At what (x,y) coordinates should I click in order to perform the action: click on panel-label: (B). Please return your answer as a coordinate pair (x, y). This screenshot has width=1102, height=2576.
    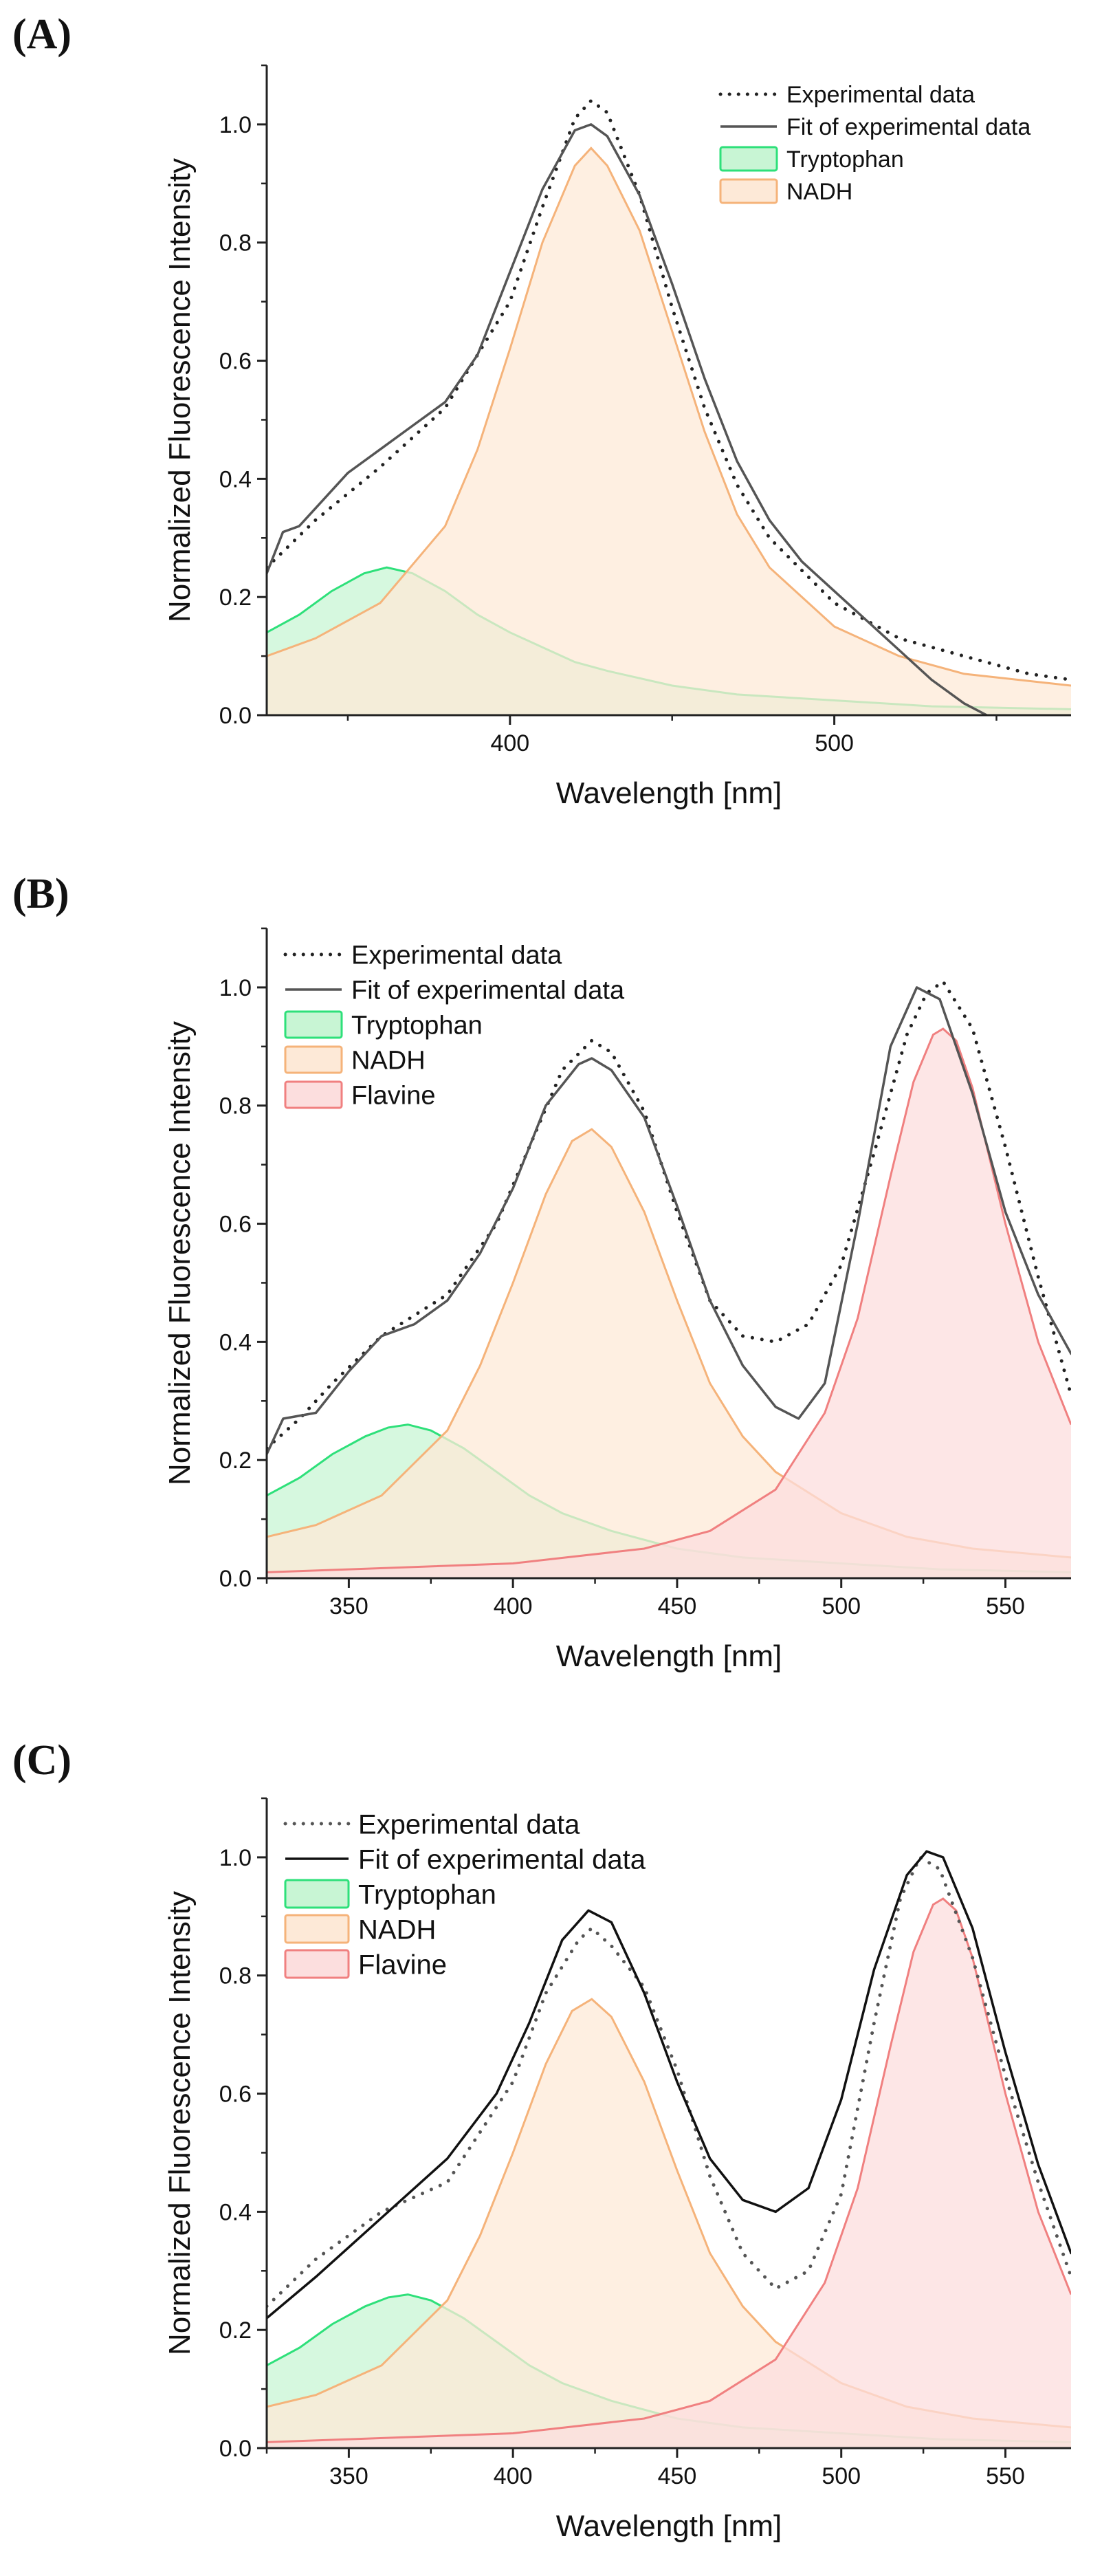
    Looking at the image, I should click on (41, 894).